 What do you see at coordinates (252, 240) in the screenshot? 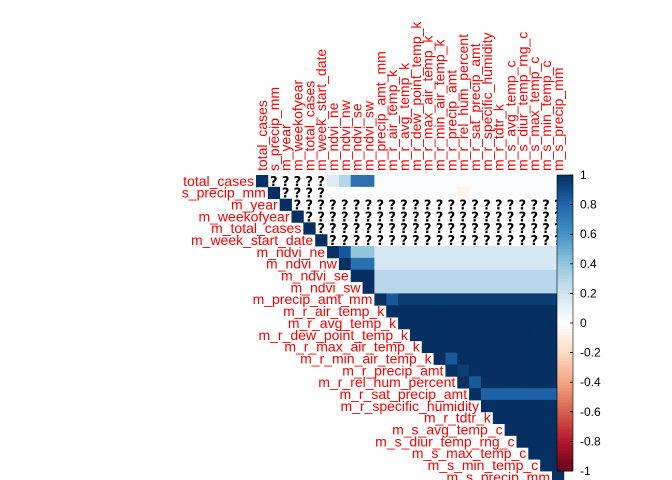
I see `row-label: m_week_start_date` at bounding box center [252, 240].